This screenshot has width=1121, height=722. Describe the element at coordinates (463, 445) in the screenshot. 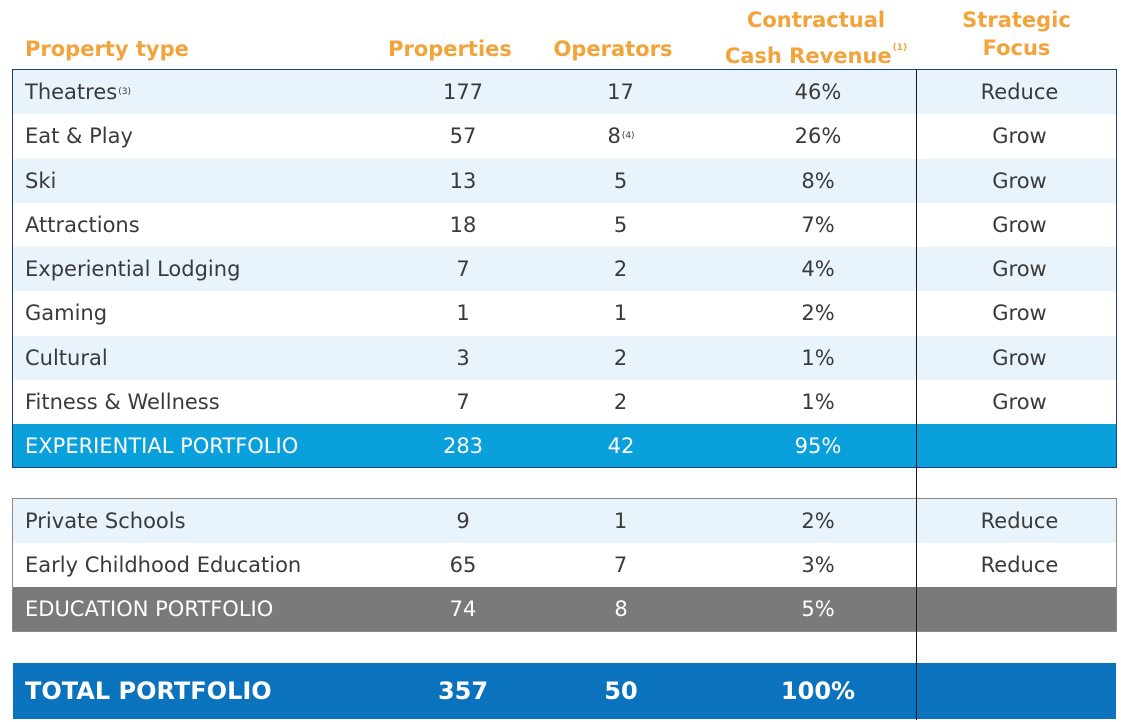

I see `experiential-total-properties: 283` at that location.